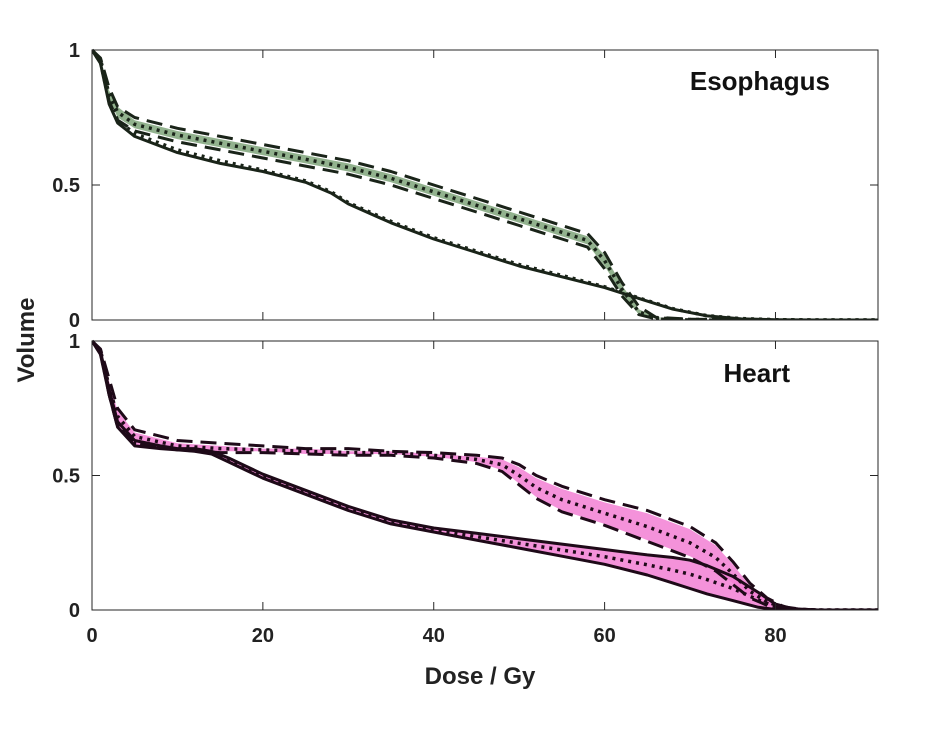 The image size is (932, 740). What do you see at coordinates (757, 373) in the screenshot?
I see `panel-title: Heart` at bounding box center [757, 373].